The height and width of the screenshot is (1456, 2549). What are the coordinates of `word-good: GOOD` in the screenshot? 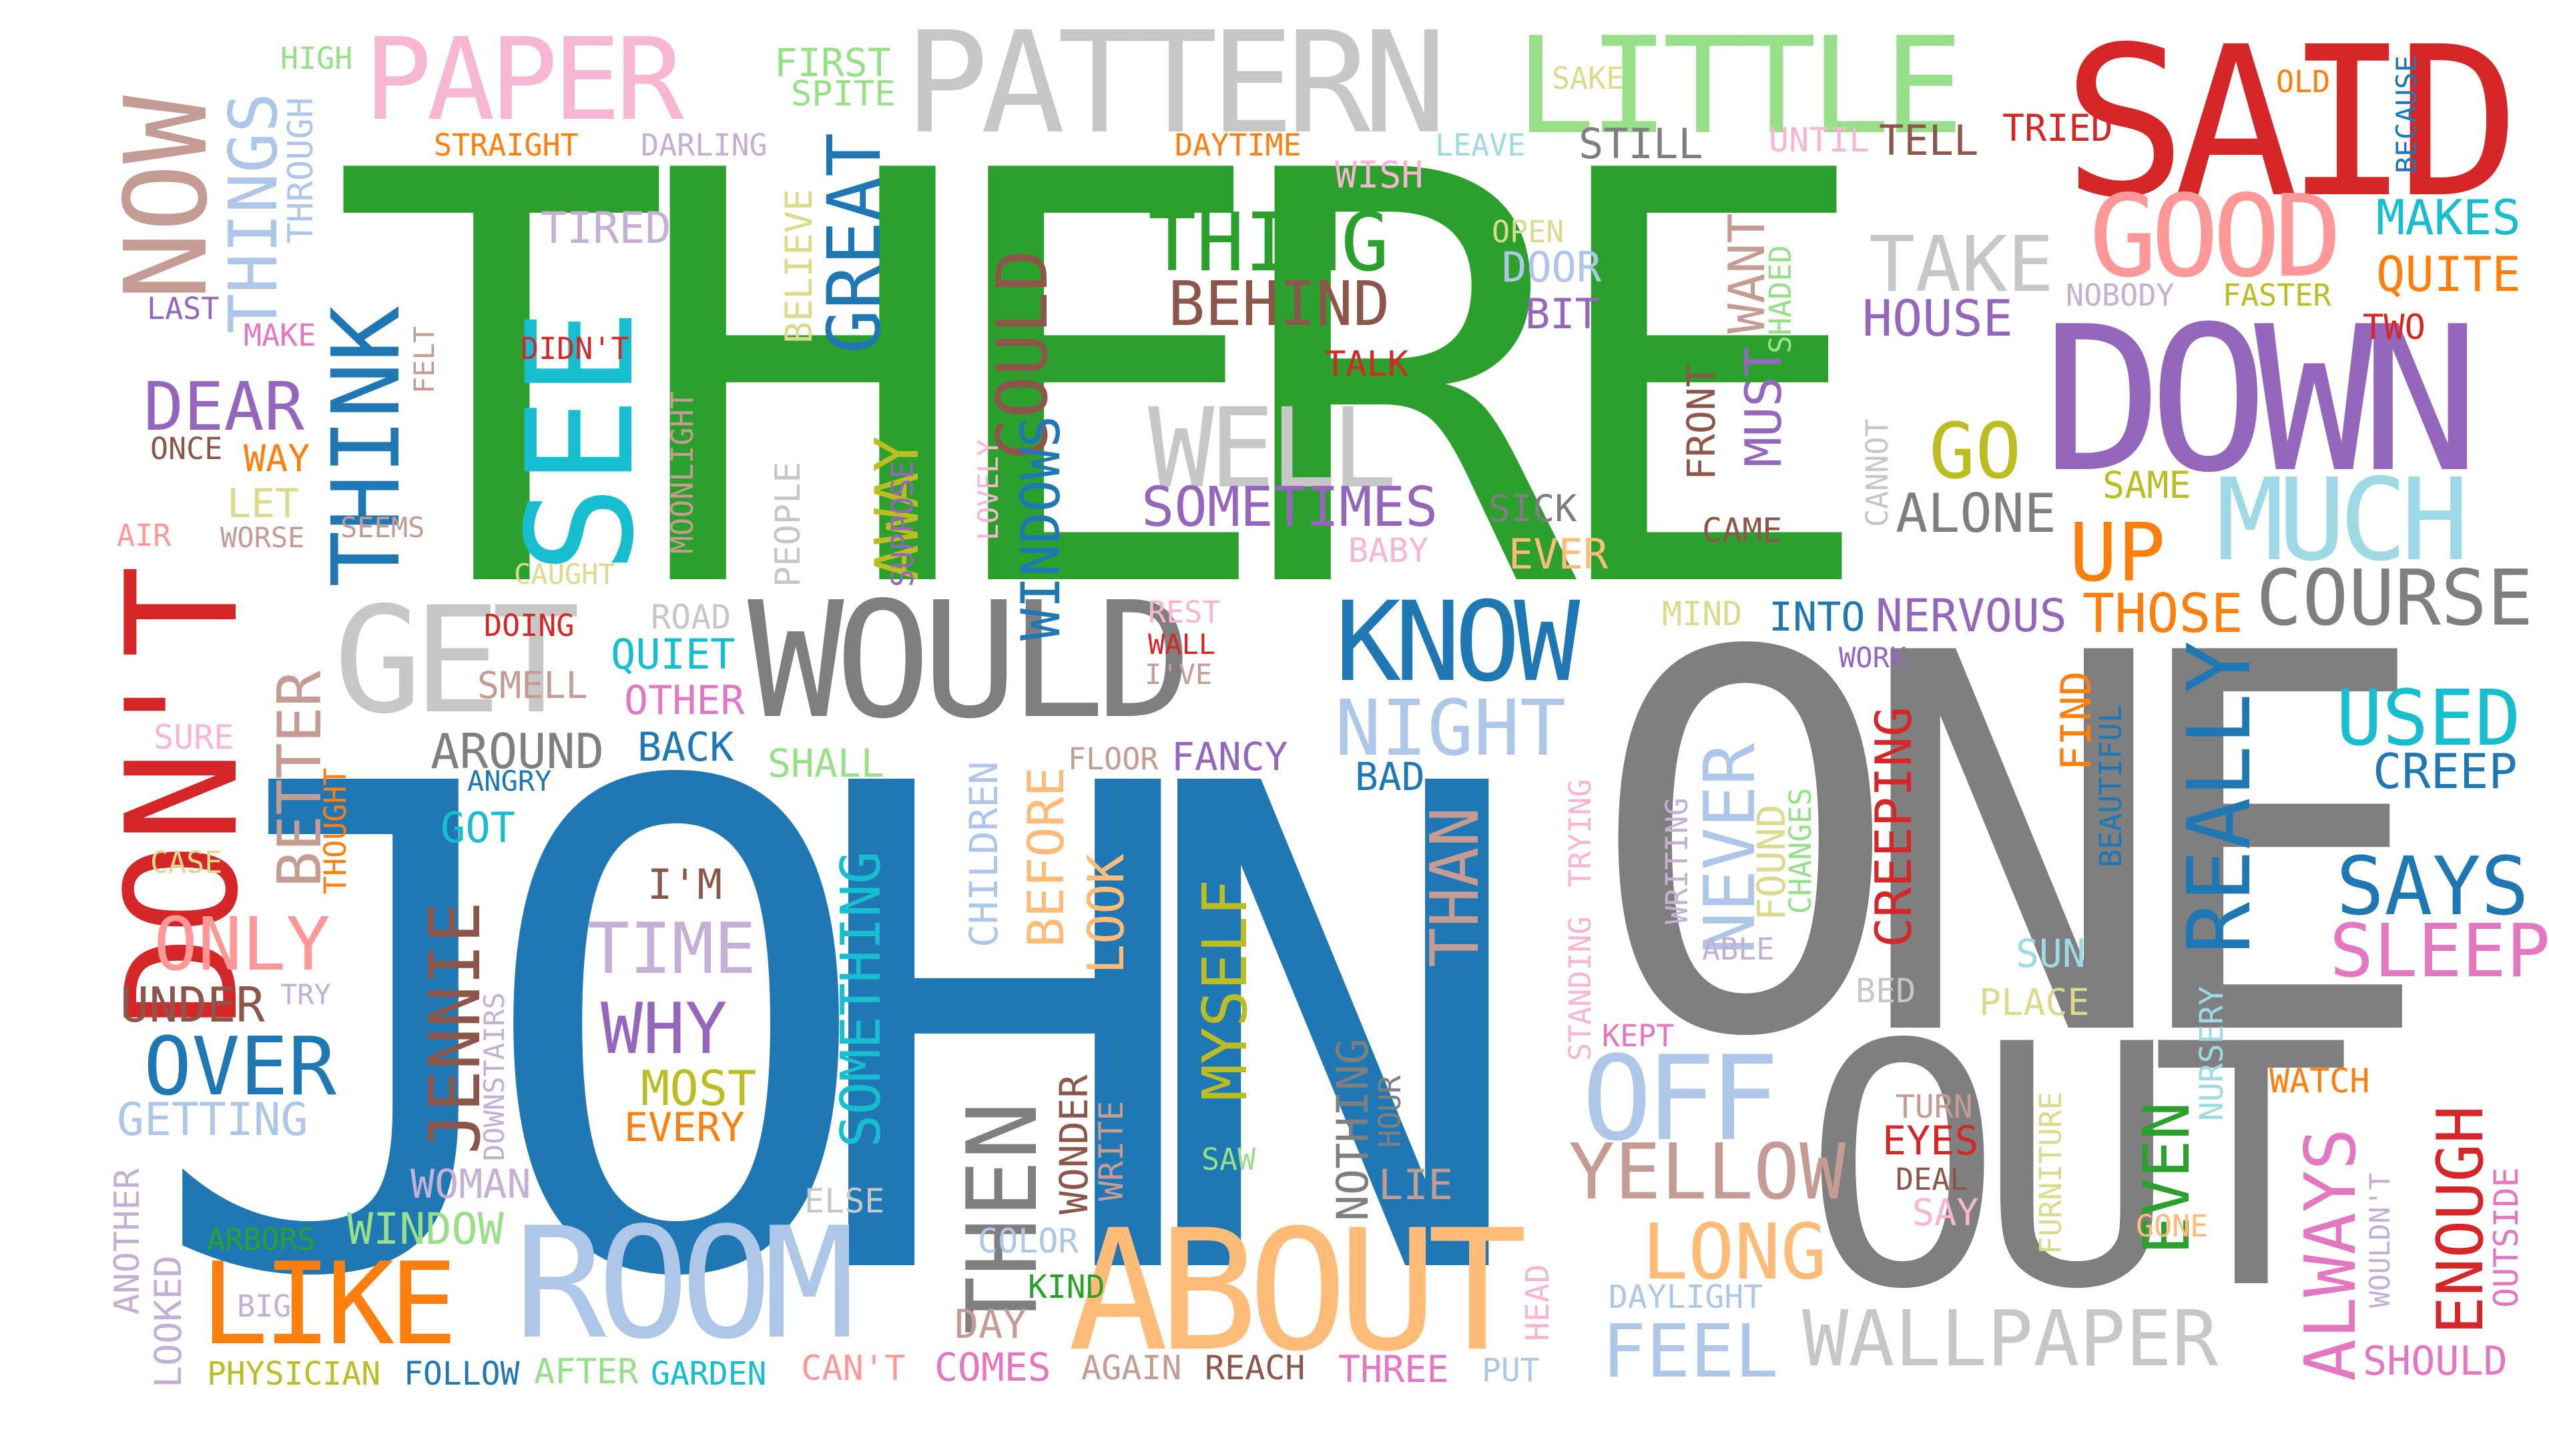 It's located at (2215, 237).